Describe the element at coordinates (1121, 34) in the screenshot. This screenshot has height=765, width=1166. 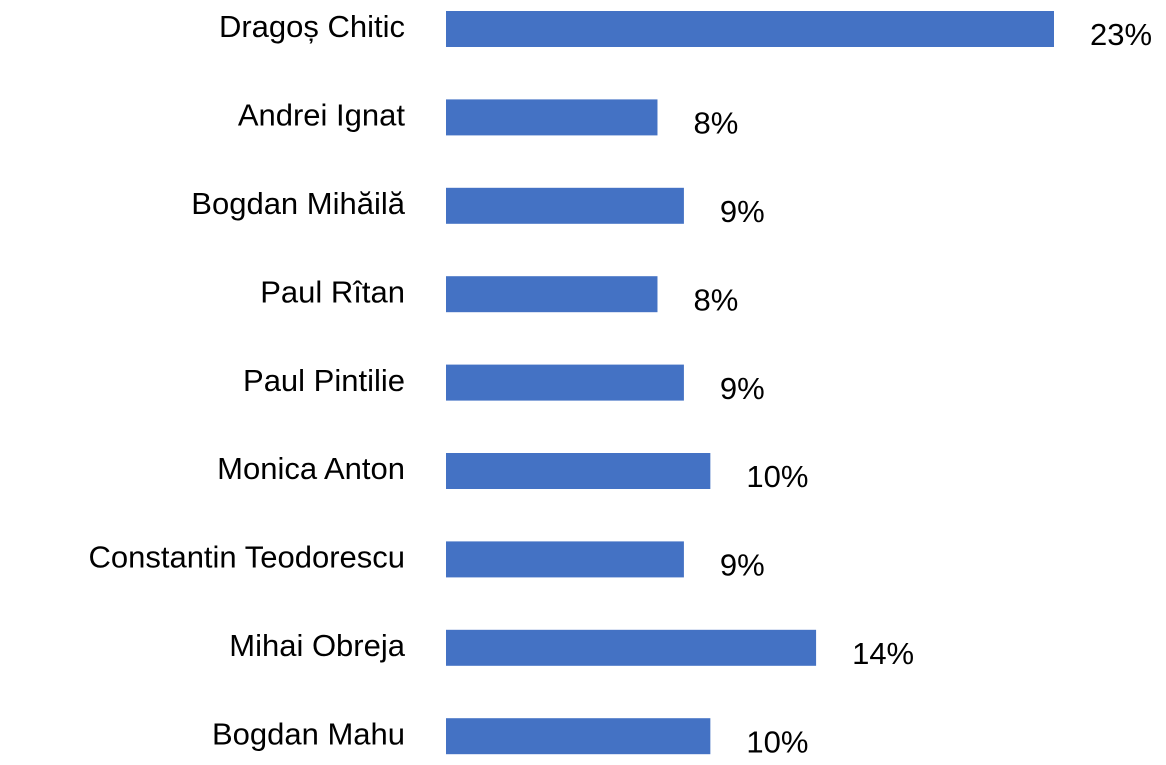
I see `value-label: 23%` at that location.